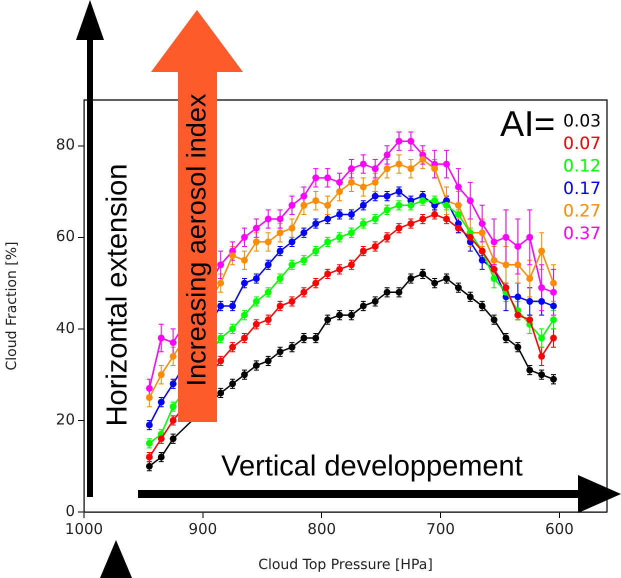 This screenshot has width=621, height=578. What do you see at coordinates (345, 565) in the screenshot?
I see `x-axis-title: Cloud Top Pressure [HPa]` at bounding box center [345, 565].